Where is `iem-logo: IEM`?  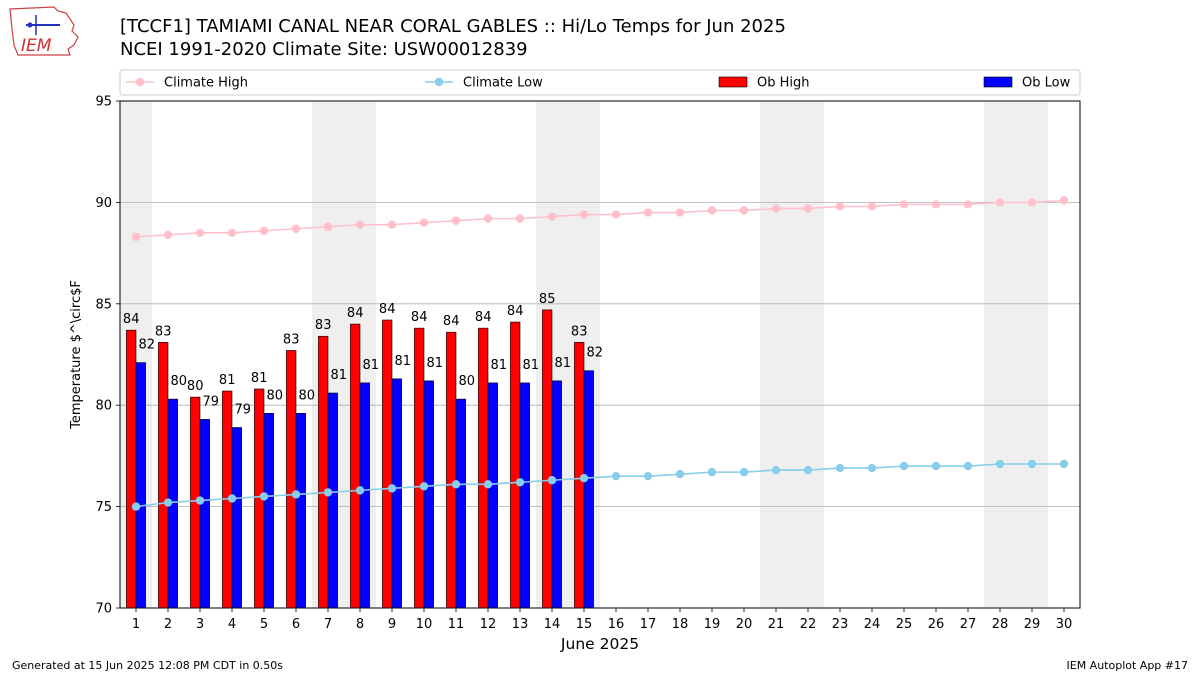
iem-logo: IEM is located at coordinates (44, 31).